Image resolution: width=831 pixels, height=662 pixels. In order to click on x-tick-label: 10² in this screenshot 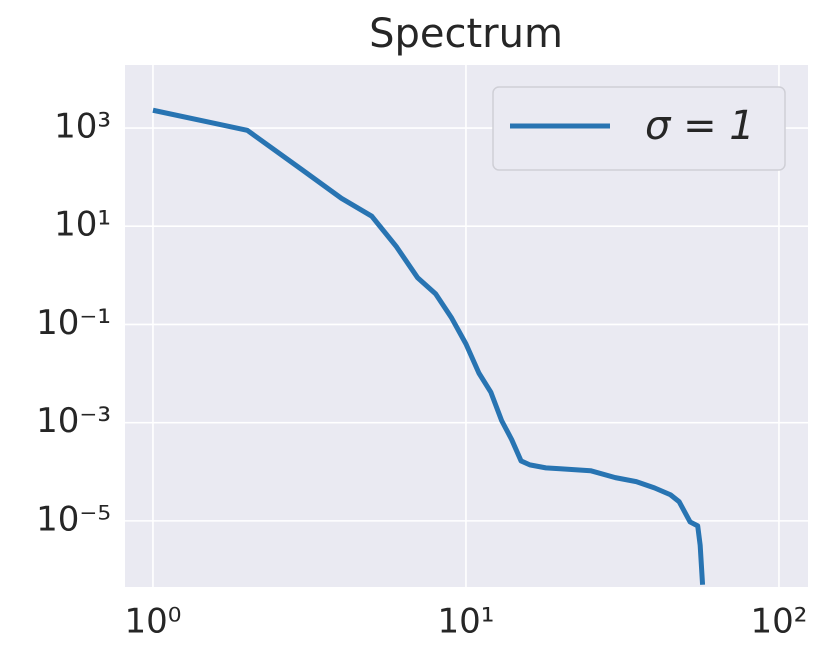, I will do `click(779, 622)`.